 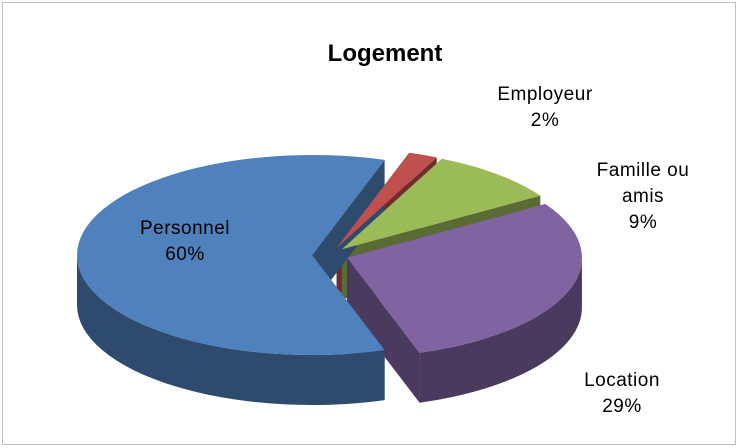 I want to click on category-label: Famille ou amis, so click(x=643, y=183).